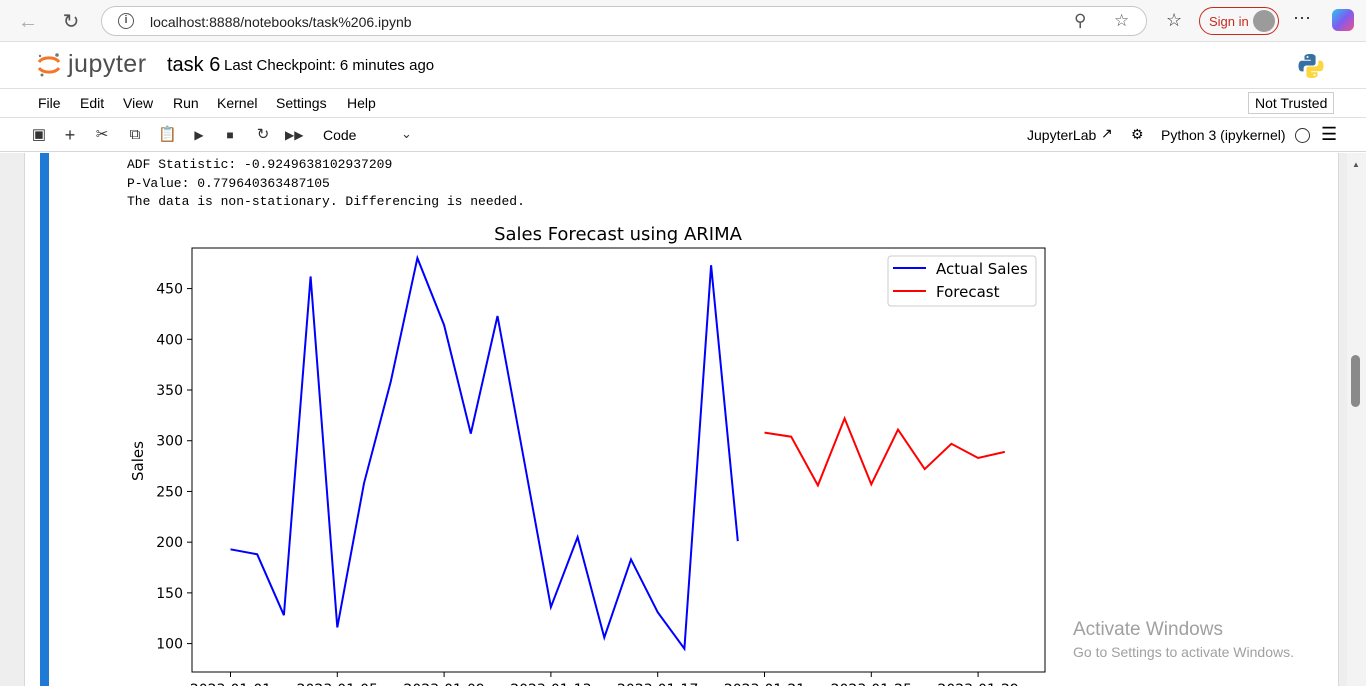  I want to click on scroll-up-icon: ▲, so click(1356, 164).